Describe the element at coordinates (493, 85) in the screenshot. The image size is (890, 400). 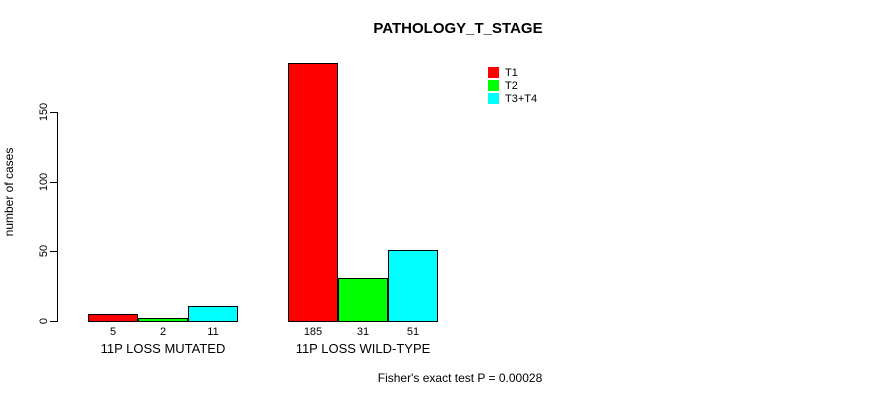
I see `legend-swatch-t2` at that location.